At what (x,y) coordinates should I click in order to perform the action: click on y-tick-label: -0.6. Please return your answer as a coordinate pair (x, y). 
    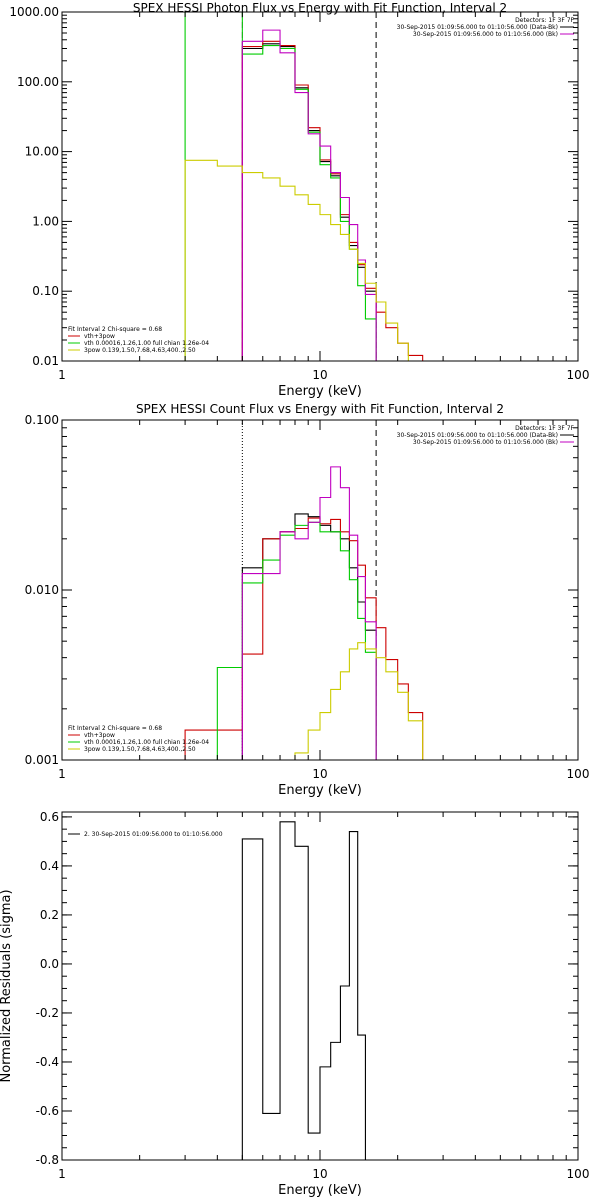
    Looking at the image, I should click on (47, 1111).